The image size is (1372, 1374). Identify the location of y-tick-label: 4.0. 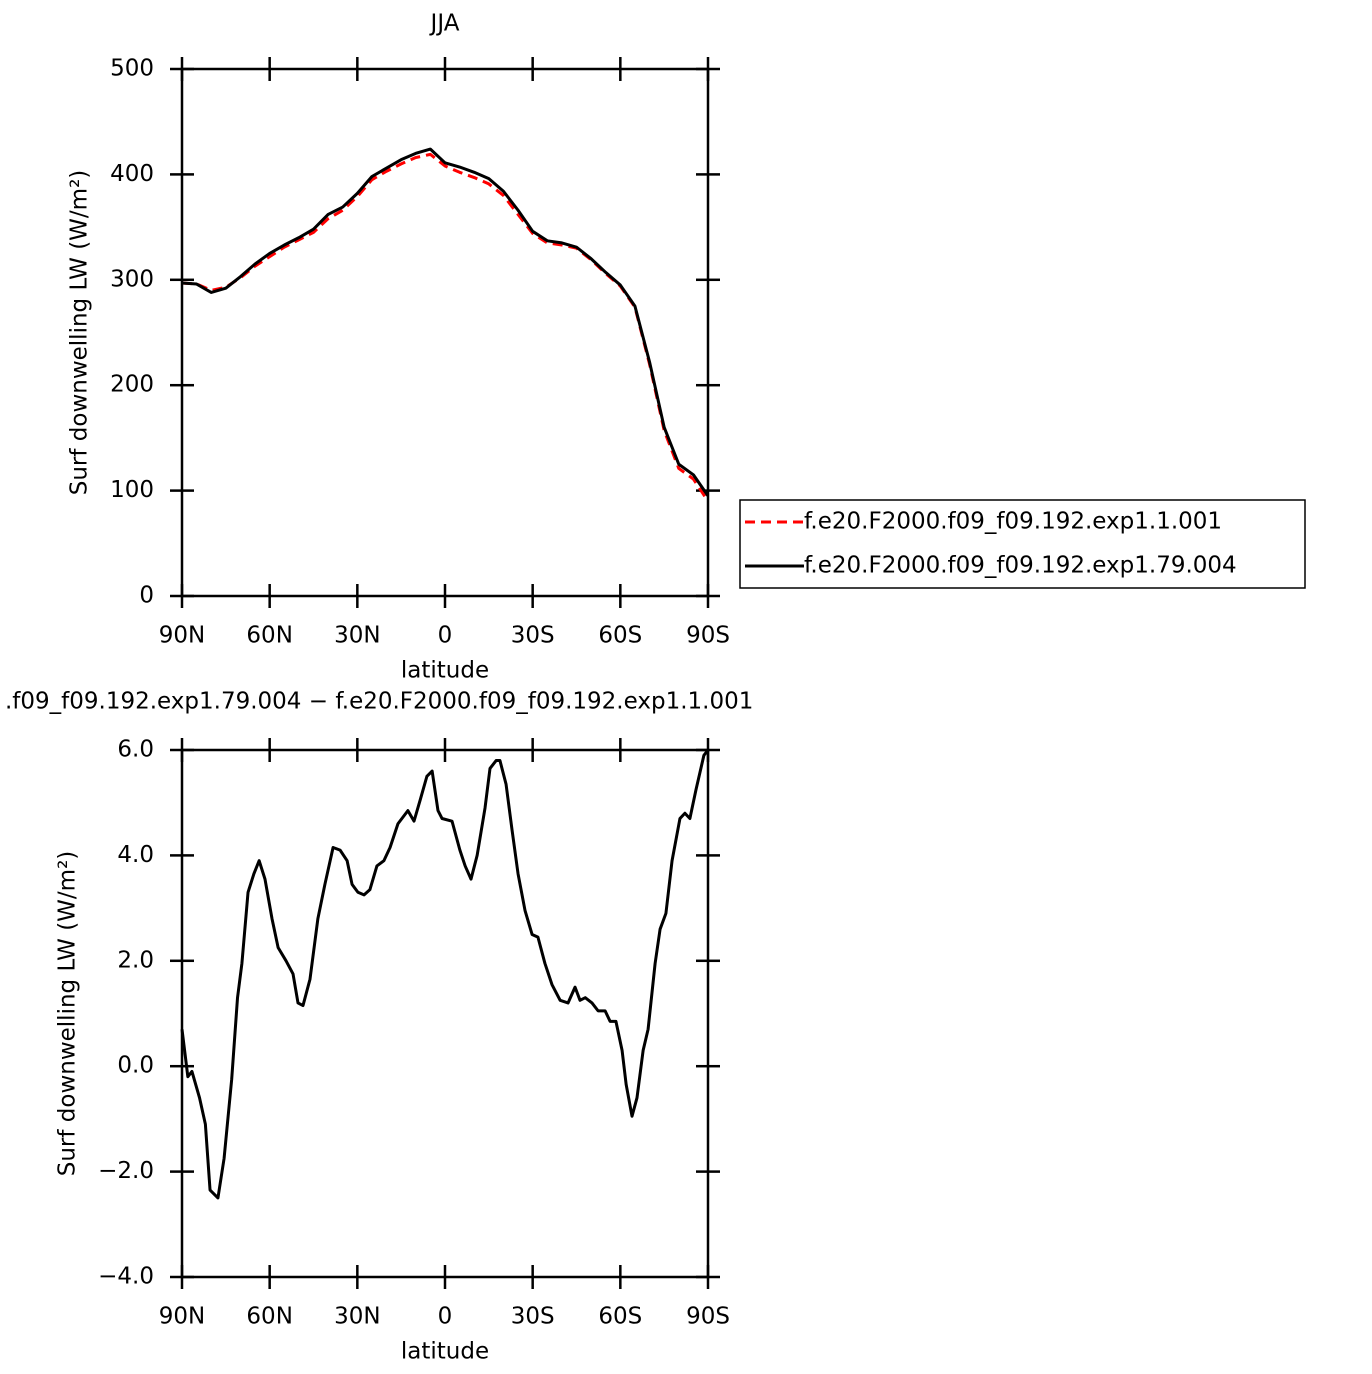
(135, 855).